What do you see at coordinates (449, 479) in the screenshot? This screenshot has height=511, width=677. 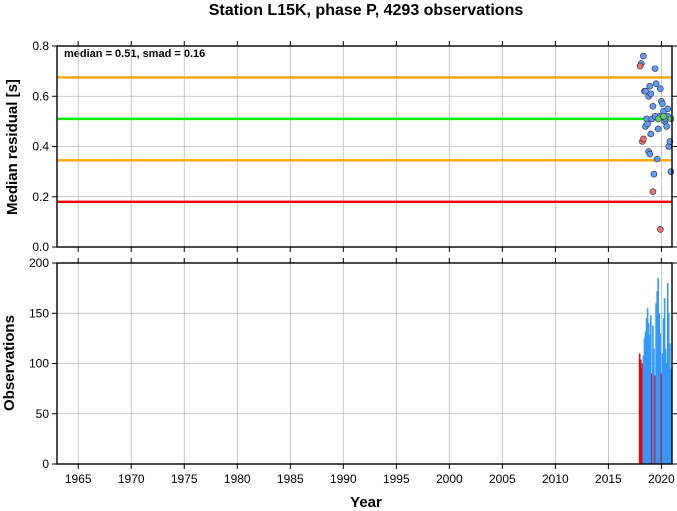 I see `x-tick-label: 2000` at bounding box center [449, 479].